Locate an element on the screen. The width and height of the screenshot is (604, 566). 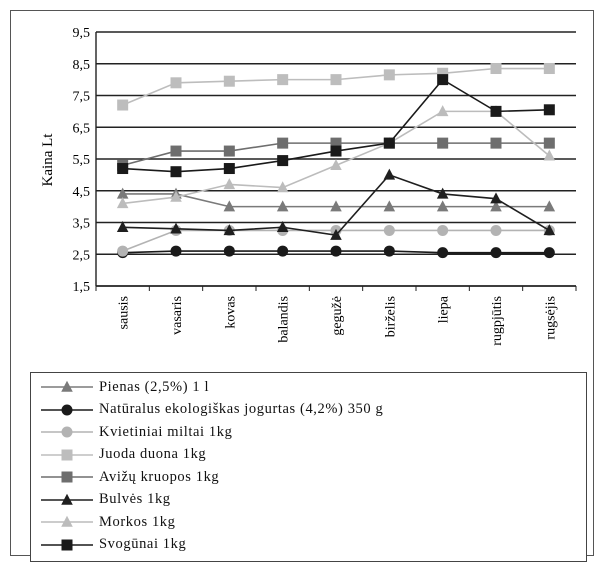
legend-label: Morkos 1kg is located at coordinates (137, 521).